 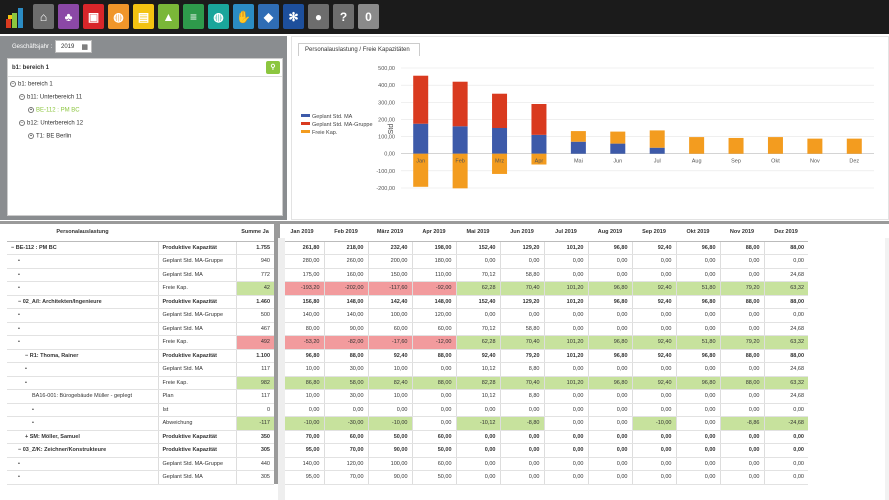 What do you see at coordinates (50, 97) in the screenshot?
I see `tree-node: − b11: Unterbereich 11` at bounding box center [50, 97].